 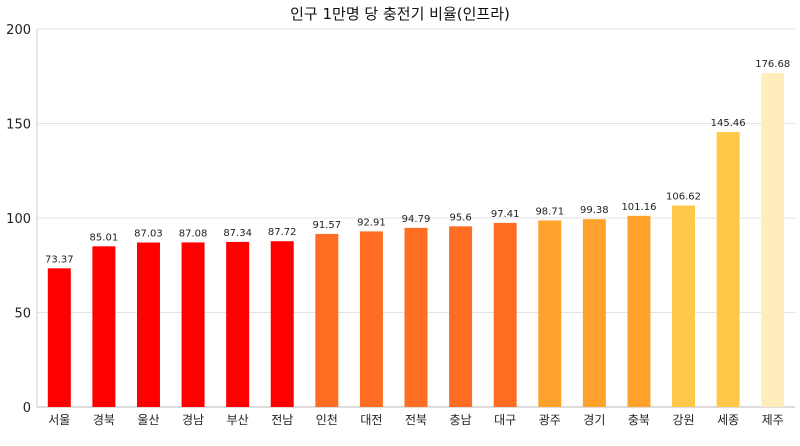 I want to click on x-category-label: 부산, so click(x=238, y=420).